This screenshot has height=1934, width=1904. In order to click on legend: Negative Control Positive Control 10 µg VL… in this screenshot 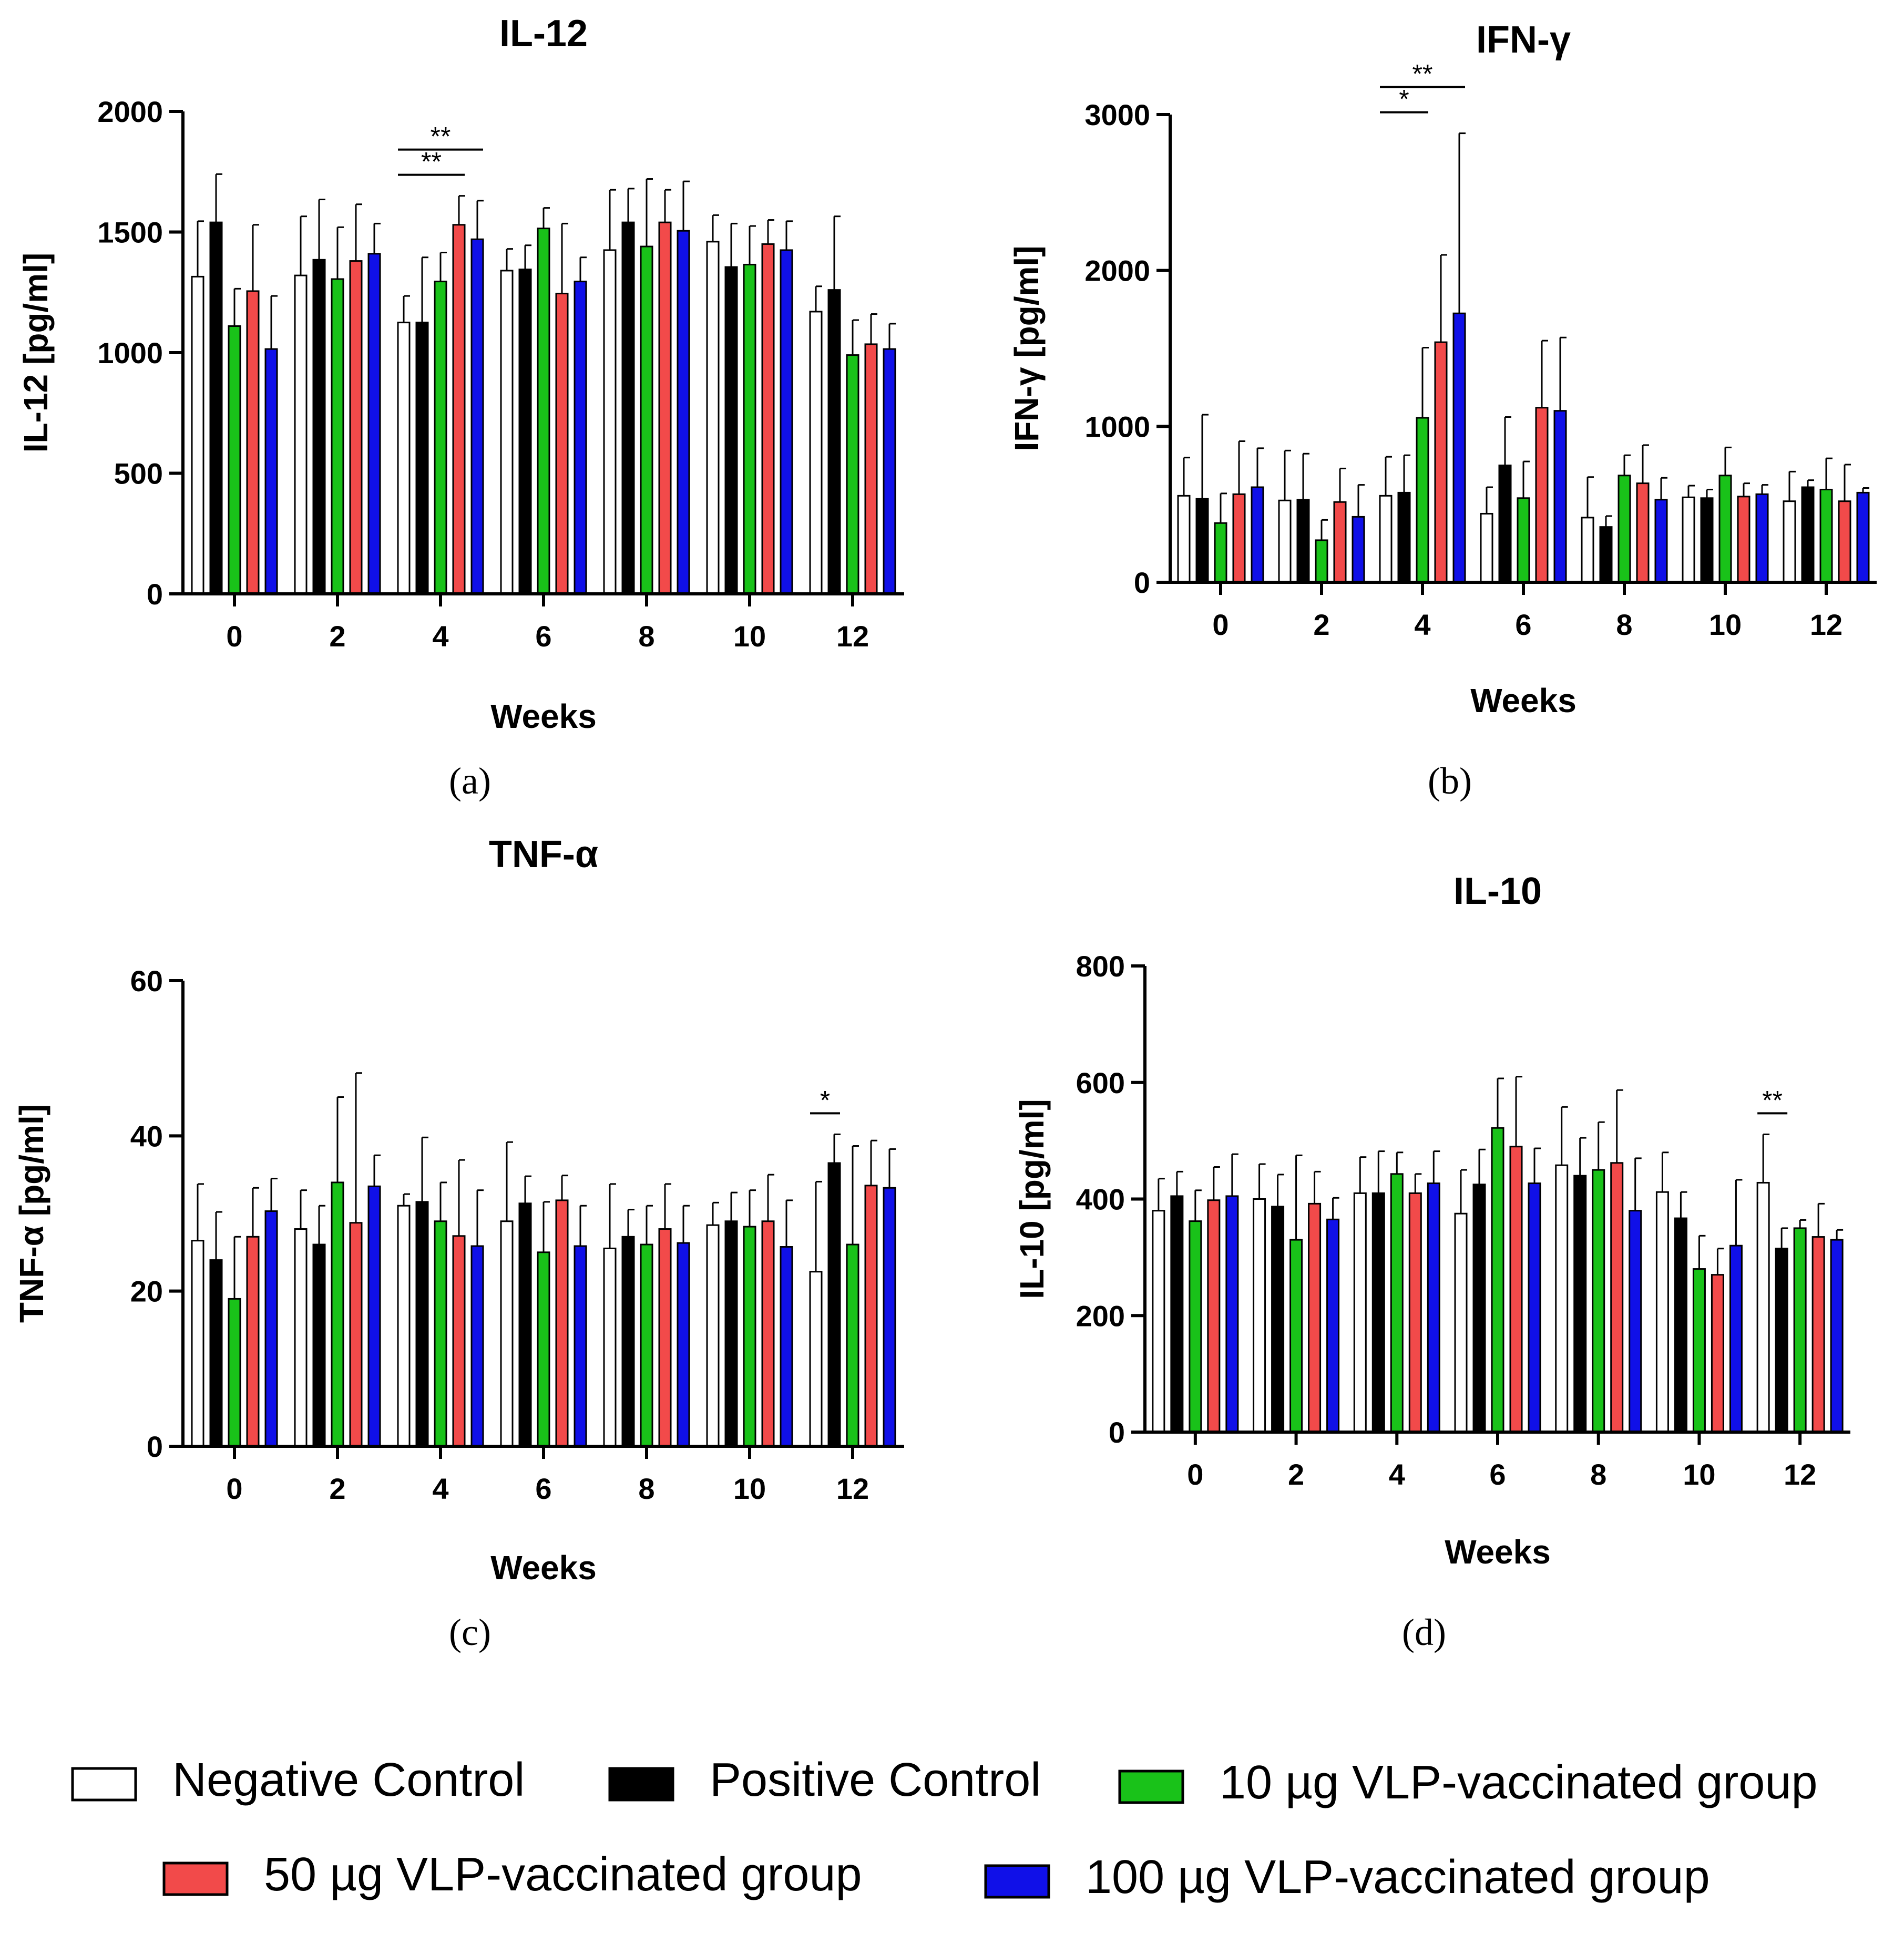, I will do `click(944, 1829)`.